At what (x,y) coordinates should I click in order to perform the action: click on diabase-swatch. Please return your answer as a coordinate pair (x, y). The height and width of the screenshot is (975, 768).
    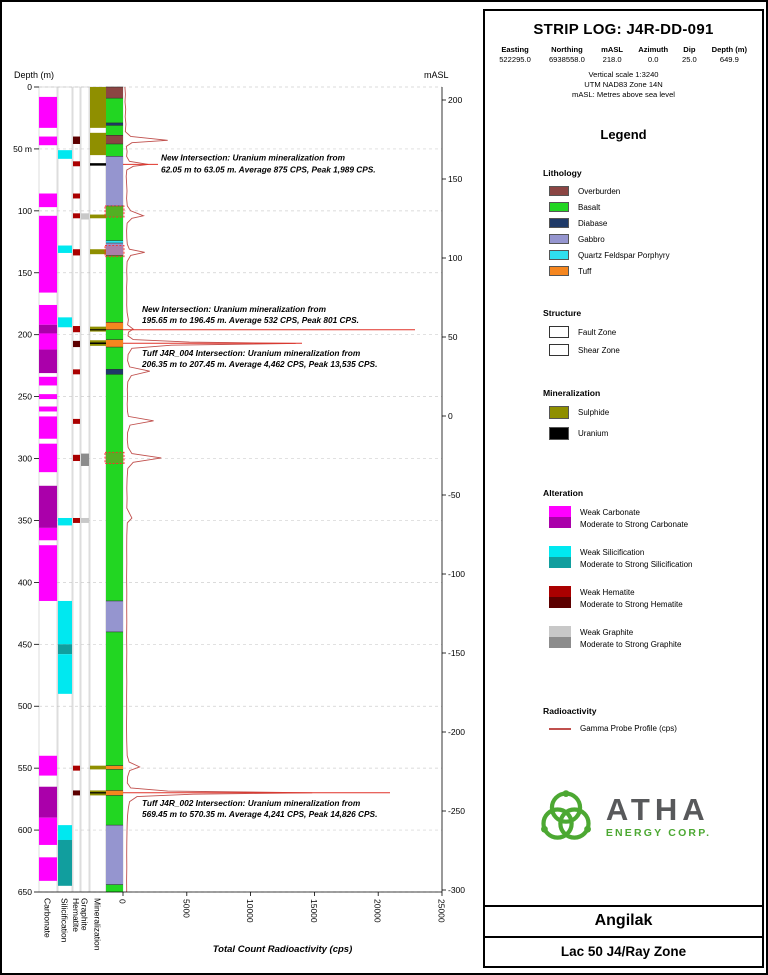
    Looking at the image, I should click on (559, 223).